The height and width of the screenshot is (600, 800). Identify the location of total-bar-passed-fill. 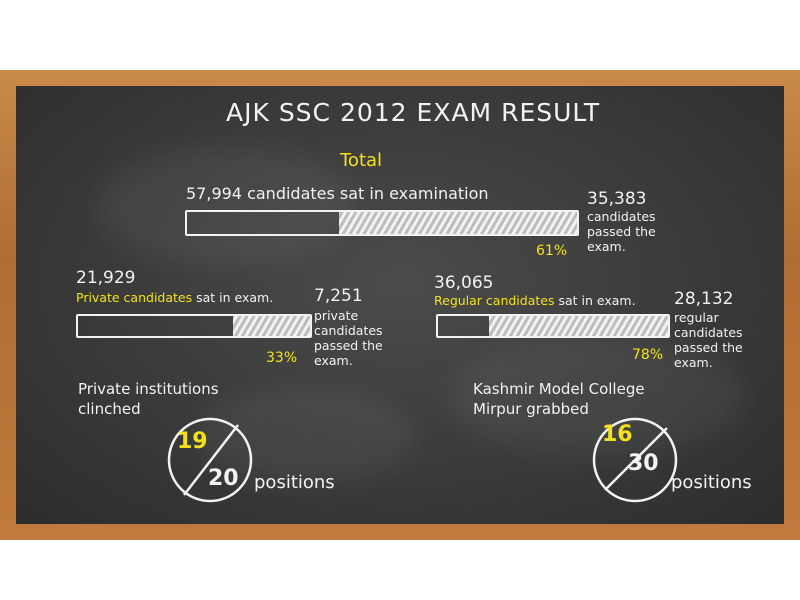
(458, 223).